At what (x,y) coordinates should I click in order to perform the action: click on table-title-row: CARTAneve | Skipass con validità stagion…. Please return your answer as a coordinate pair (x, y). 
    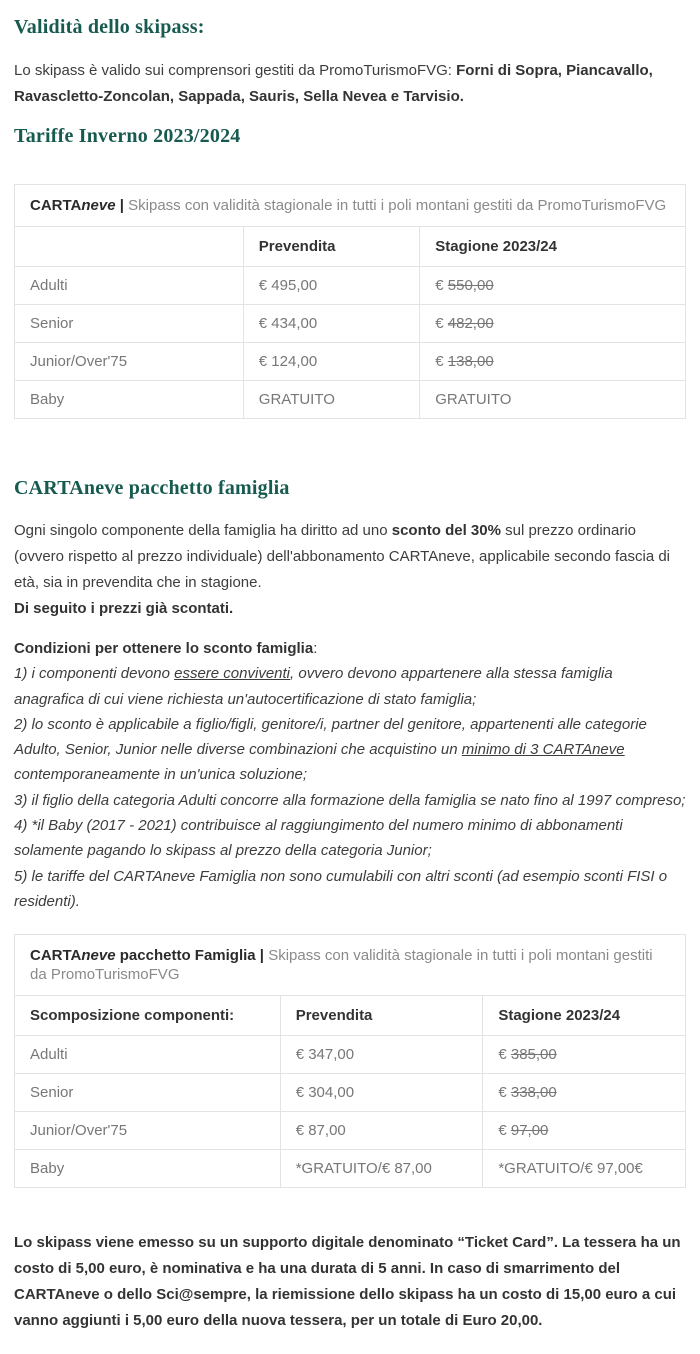
    Looking at the image, I should click on (350, 205).